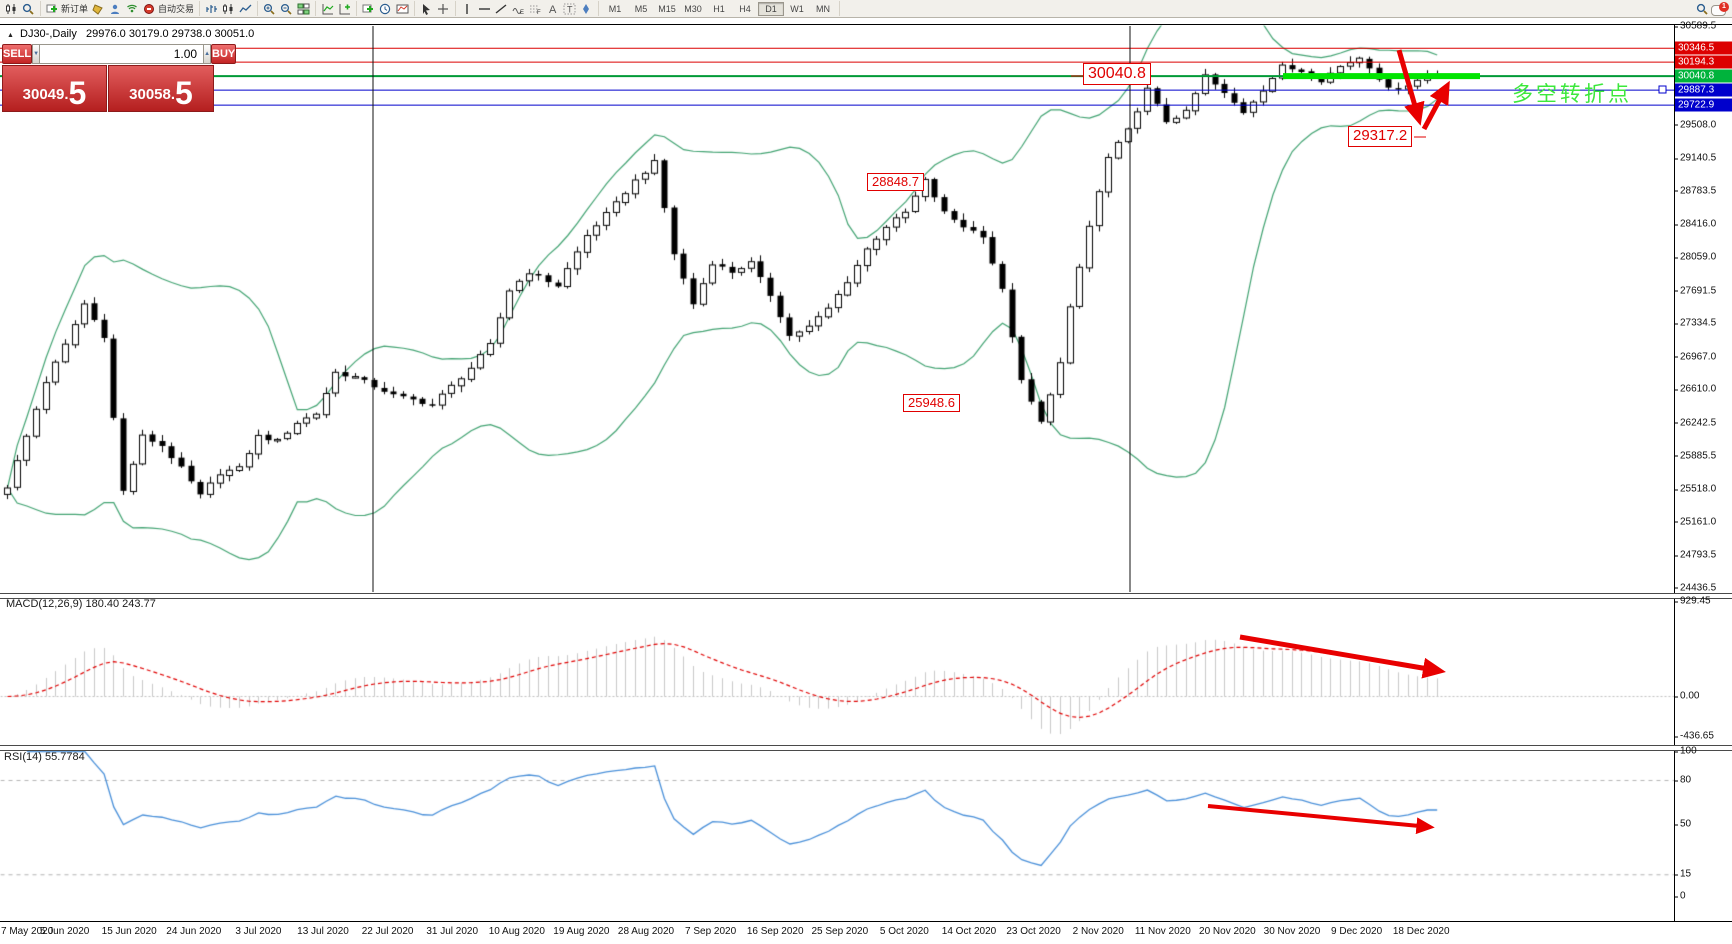 Image resolution: width=1732 pixels, height=944 pixels. I want to click on indicators-icon-glyph, so click(327, 9).